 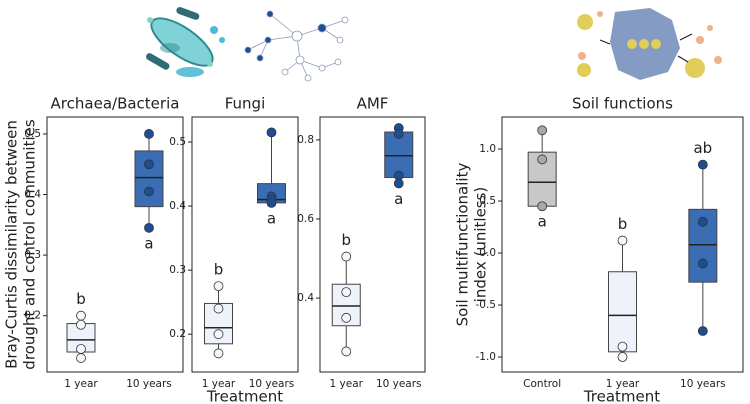 What do you see at coordinates (486, 357) in the screenshot?
I see `y-tick-label: -1.0` at bounding box center [486, 357].